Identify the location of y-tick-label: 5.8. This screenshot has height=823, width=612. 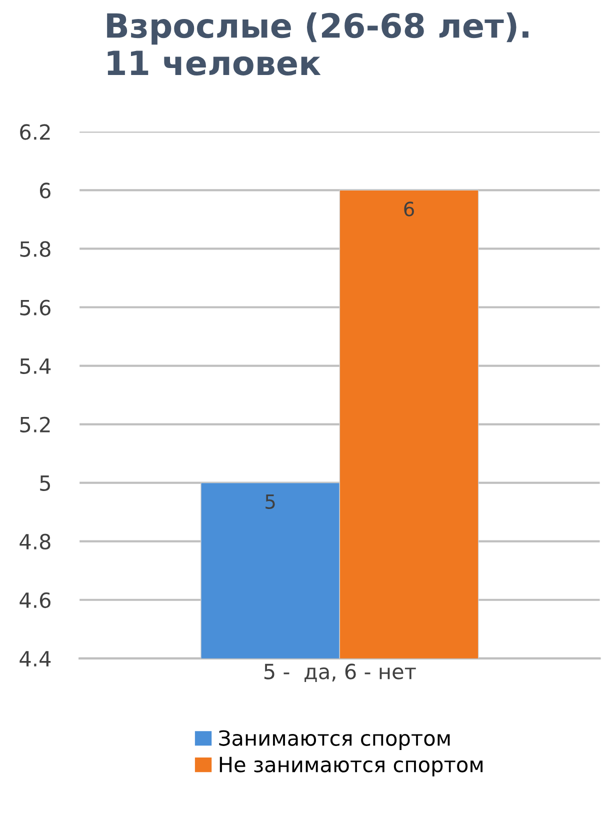
(35, 249).